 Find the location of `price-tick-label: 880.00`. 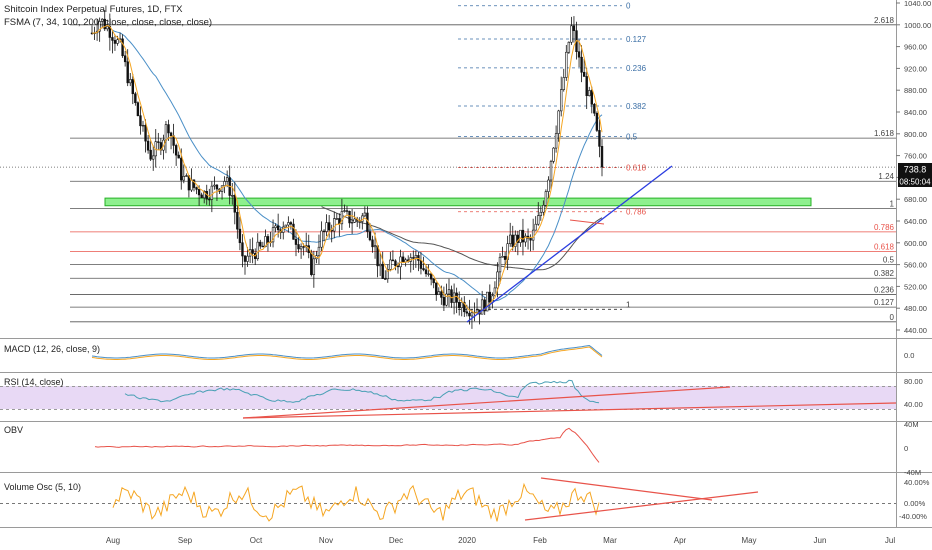

price-tick-label: 880.00 is located at coordinates (915, 90).